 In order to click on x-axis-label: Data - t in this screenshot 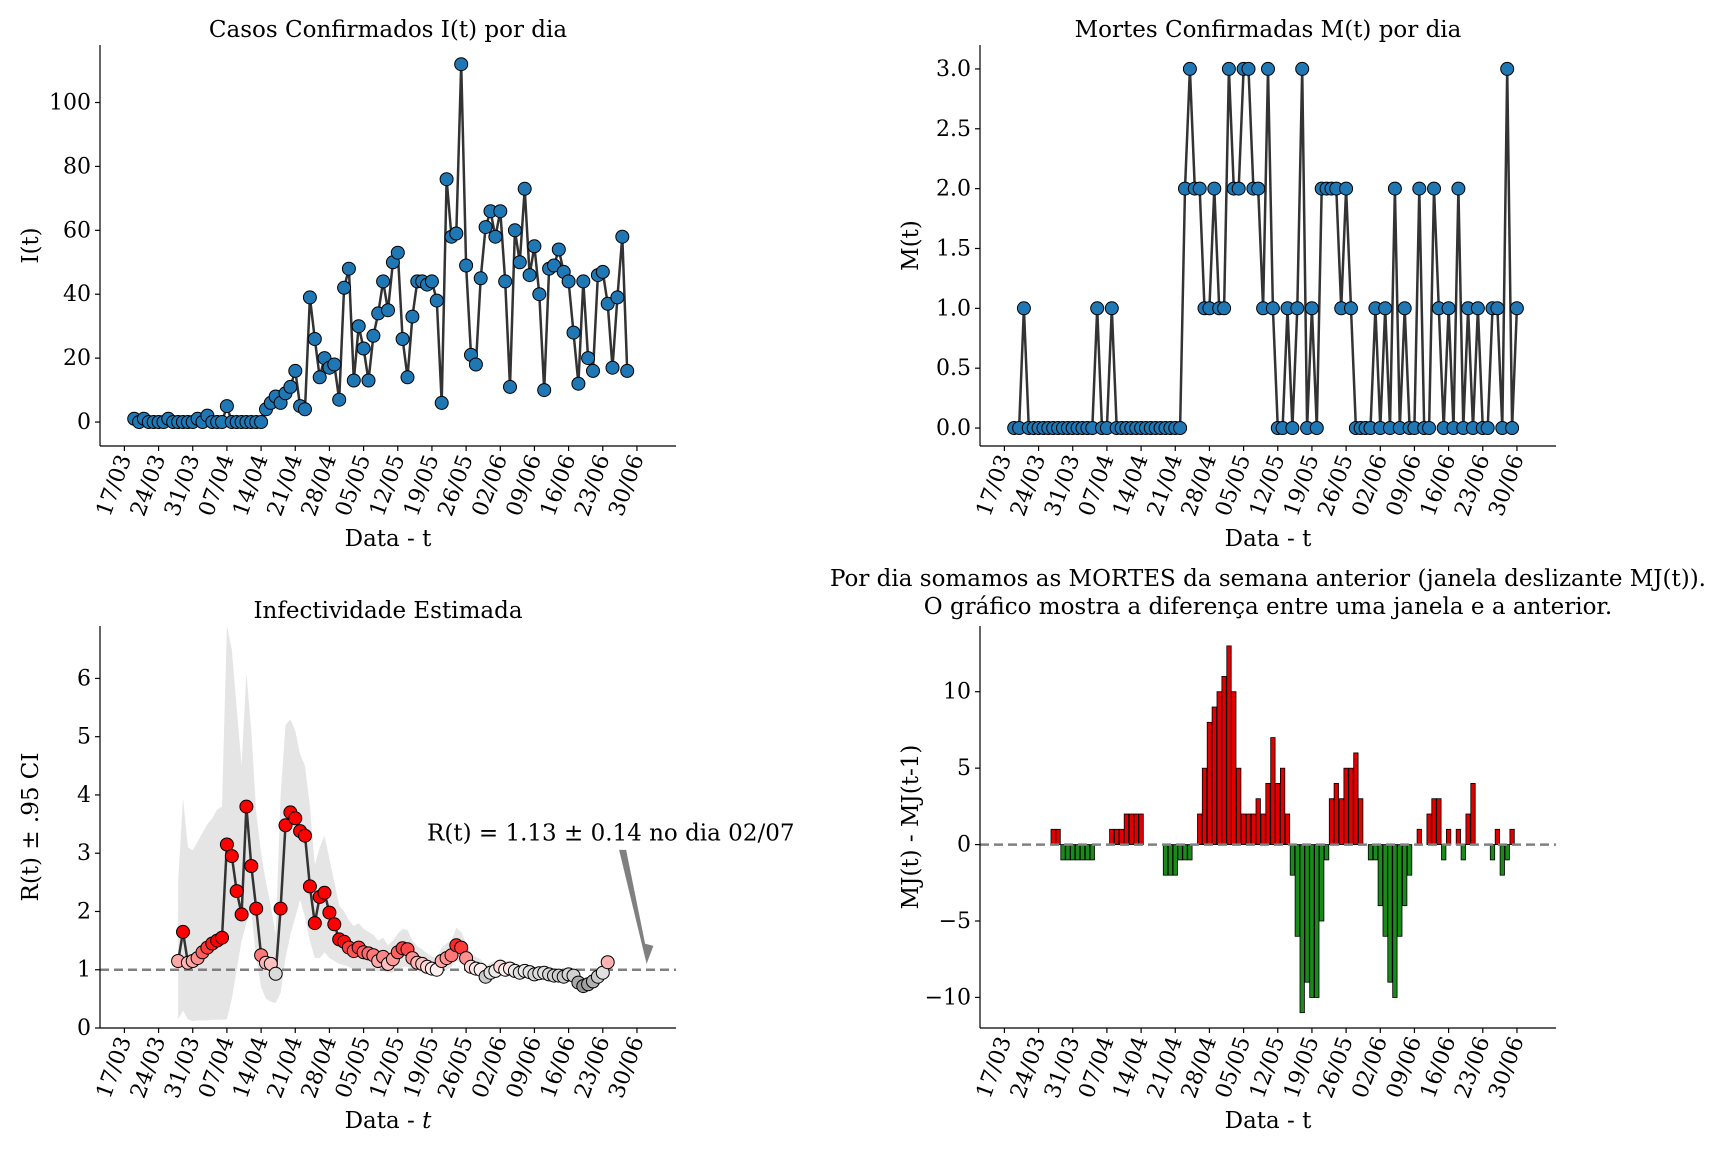, I will do `click(389, 539)`.